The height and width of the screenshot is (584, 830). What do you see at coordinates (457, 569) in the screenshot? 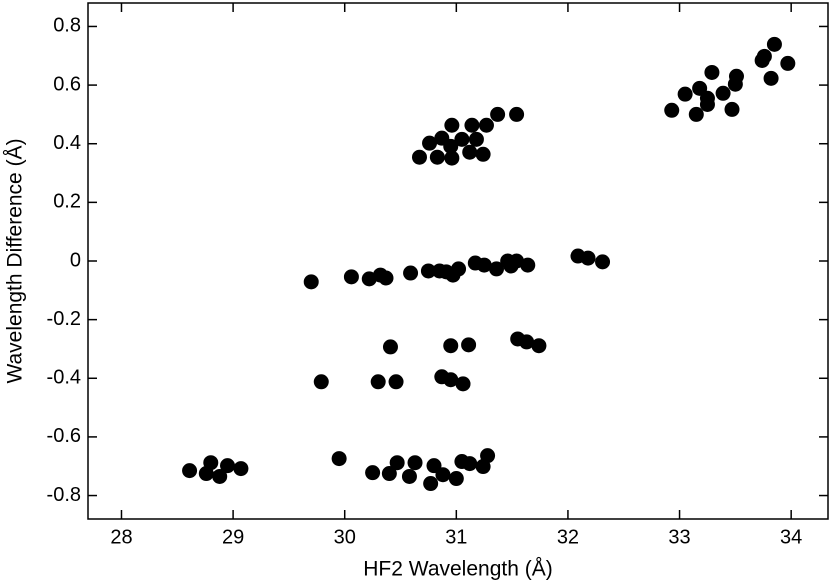
I see `x-axis-label: HF2 Wavelength (Å)` at bounding box center [457, 569].